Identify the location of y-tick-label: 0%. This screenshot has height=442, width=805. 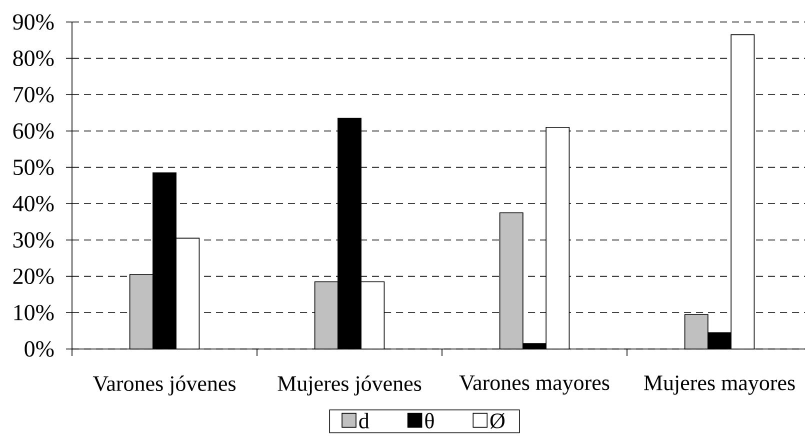
(39, 349).